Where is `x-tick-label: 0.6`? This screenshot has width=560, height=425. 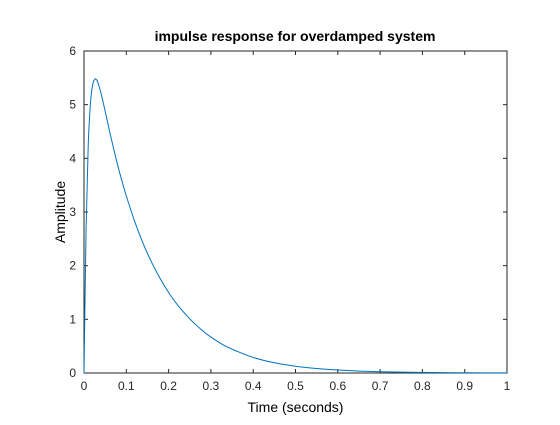
x-tick-label: 0.6 is located at coordinates (337, 386).